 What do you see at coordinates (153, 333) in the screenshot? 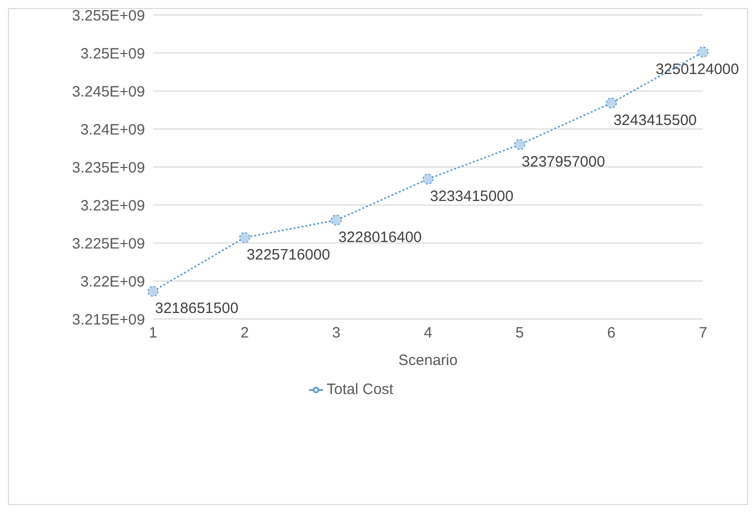
I see `x-tick-label: 1` at bounding box center [153, 333].